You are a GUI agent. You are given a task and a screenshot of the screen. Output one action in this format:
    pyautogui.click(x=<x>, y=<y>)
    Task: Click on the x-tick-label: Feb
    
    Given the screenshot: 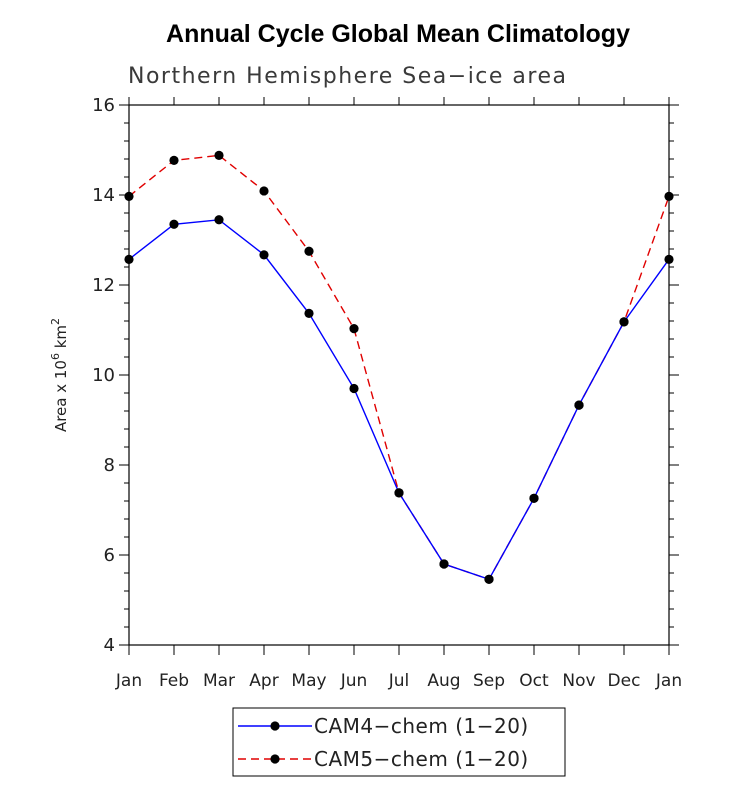 What is the action you would take?
    pyautogui.click(x=174, y=681)
    